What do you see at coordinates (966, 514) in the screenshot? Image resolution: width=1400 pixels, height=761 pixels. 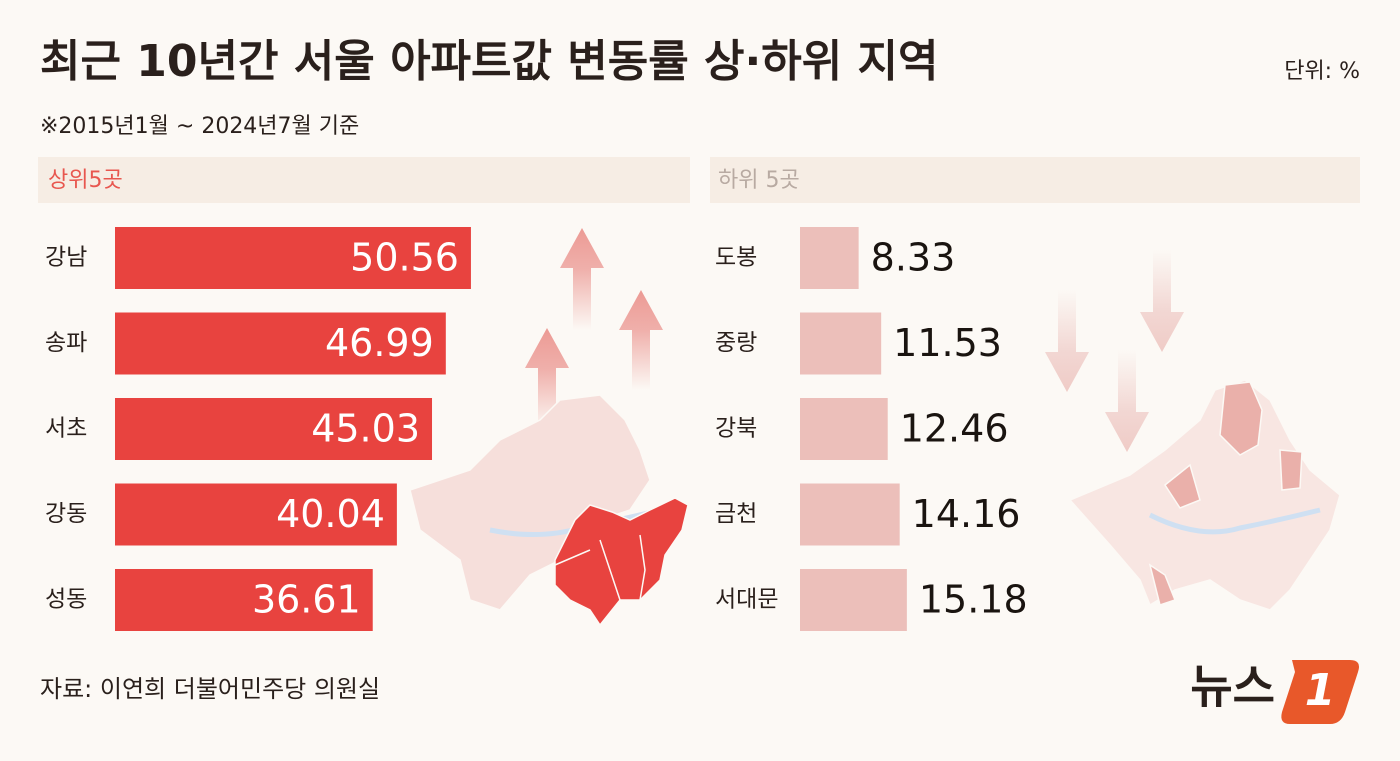 I see `value-label: 14.16` at bounding box center [966, 514].